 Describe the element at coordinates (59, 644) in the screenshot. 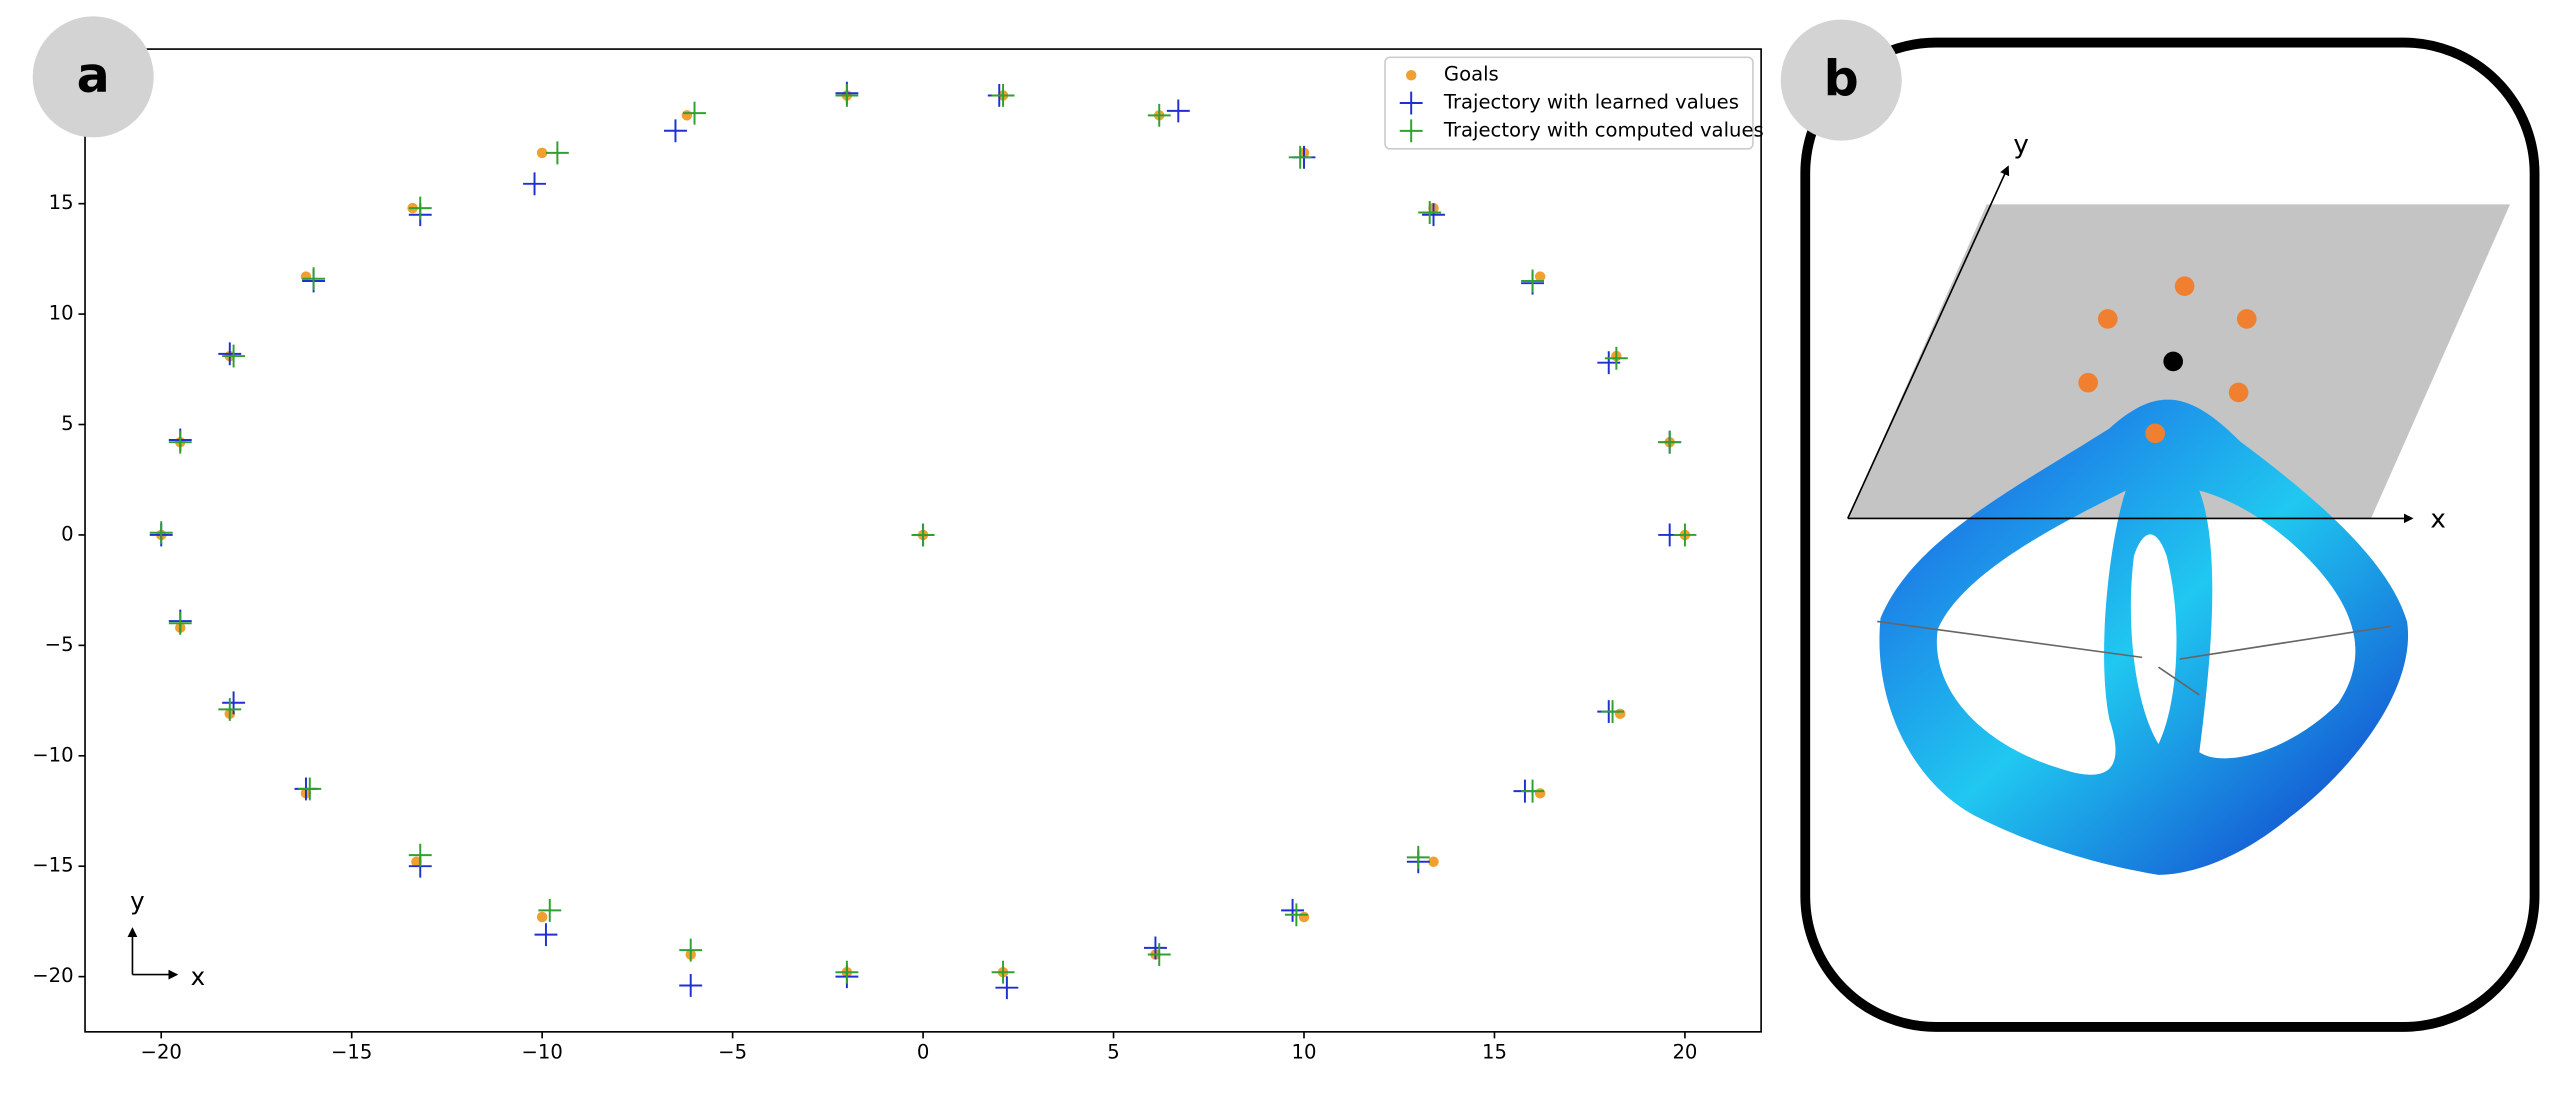

I see `y-tick-label: −5` at that location.